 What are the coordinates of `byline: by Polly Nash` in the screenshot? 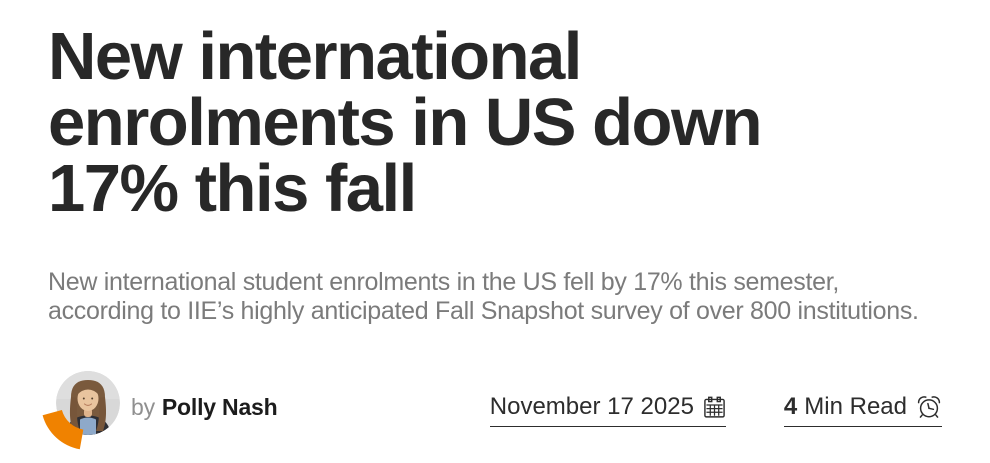 It's located at (204, 407).